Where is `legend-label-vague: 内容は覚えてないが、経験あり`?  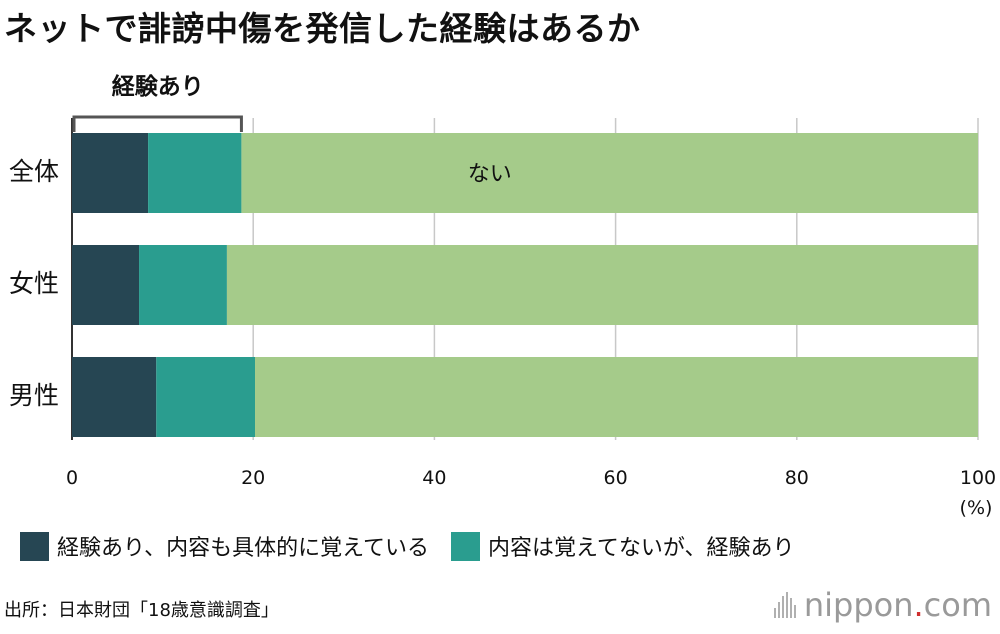
legend-label-vague: 内容は覚えてないが、経験あり is located at coordinates (641, 548).